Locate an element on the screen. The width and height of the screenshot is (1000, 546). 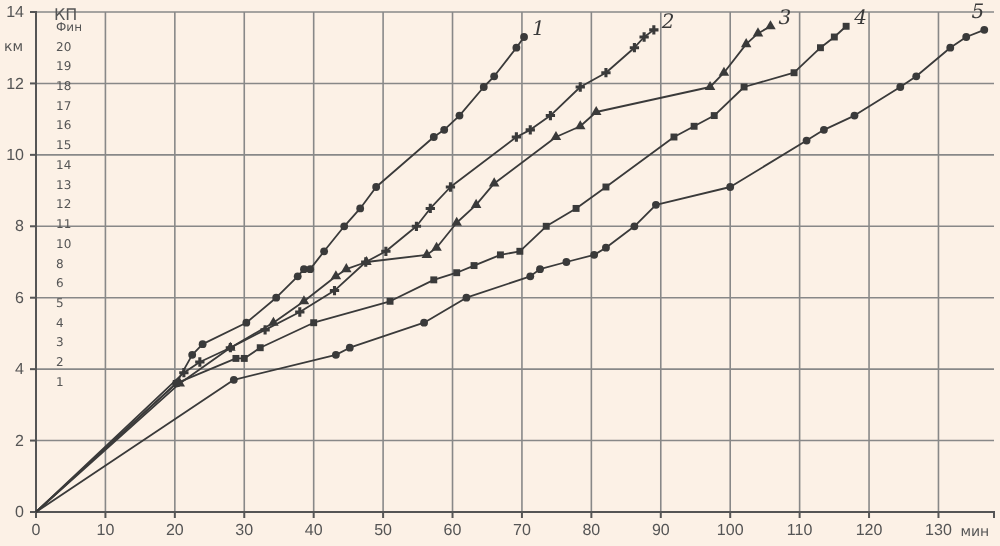
x-tick-label: 10 is located at coordinates (106, 530).